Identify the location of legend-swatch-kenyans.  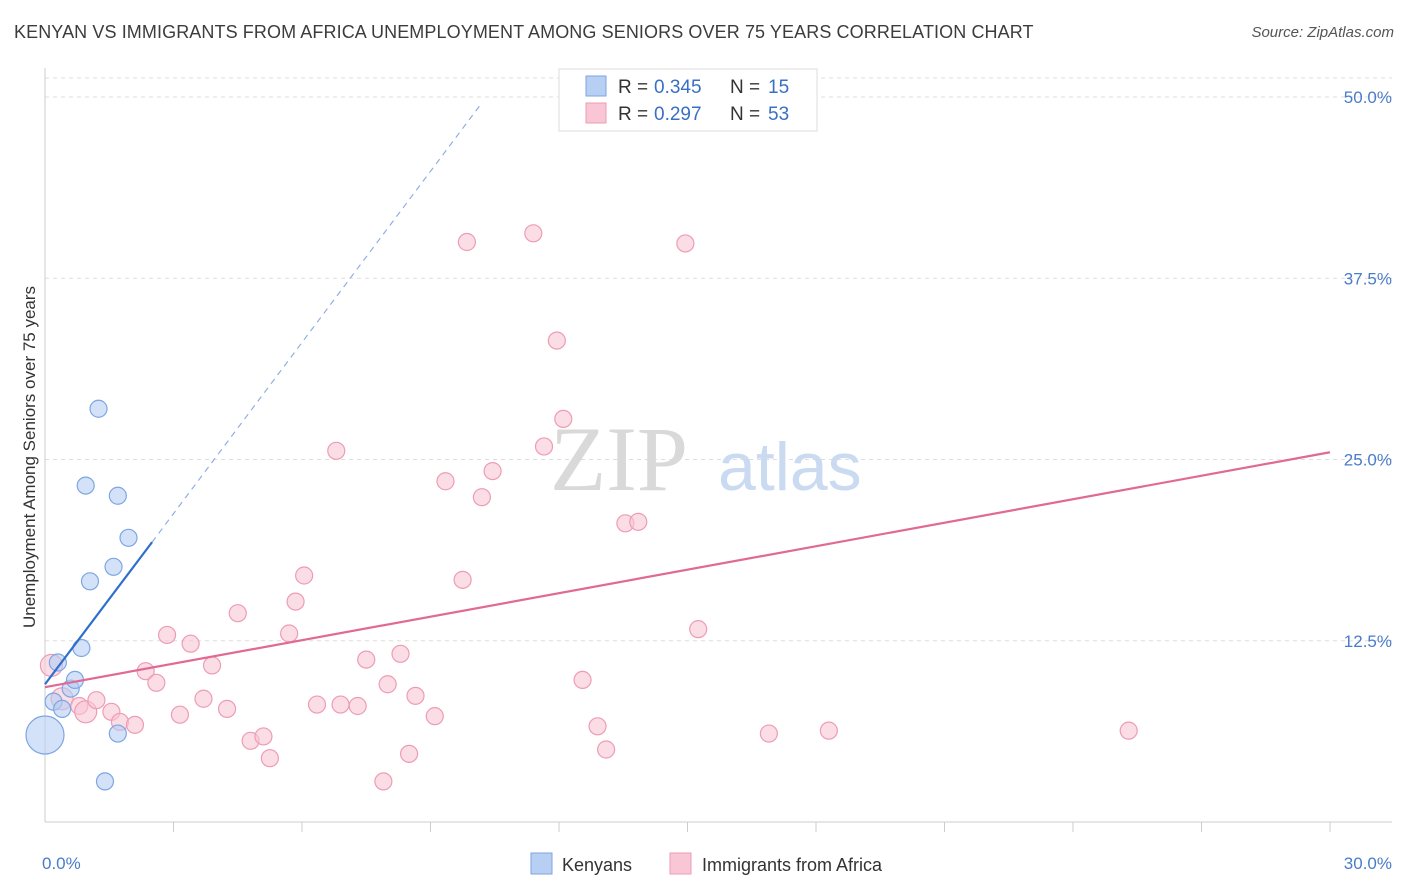
(596, 86).